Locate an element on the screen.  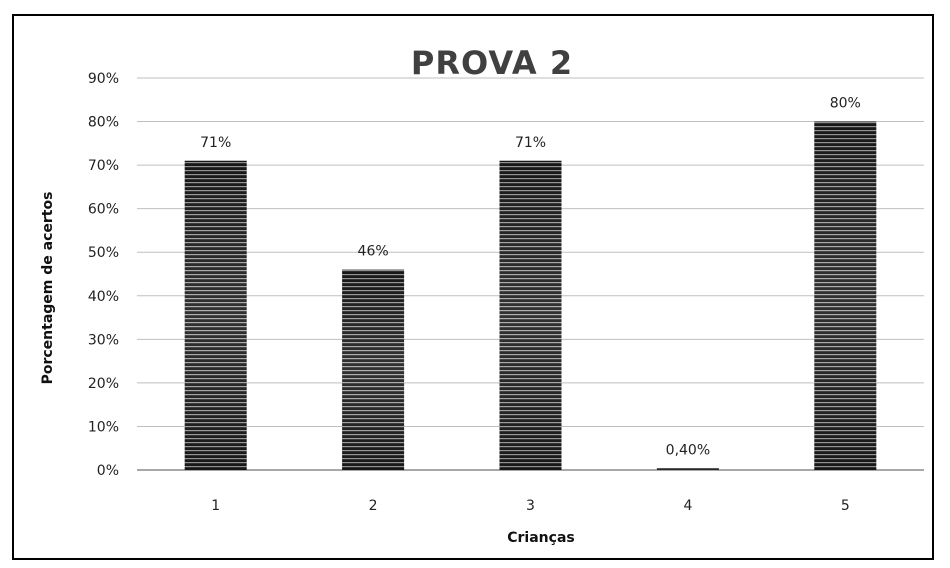
y-tick-label: 80% is located at coordinates (103, 123).